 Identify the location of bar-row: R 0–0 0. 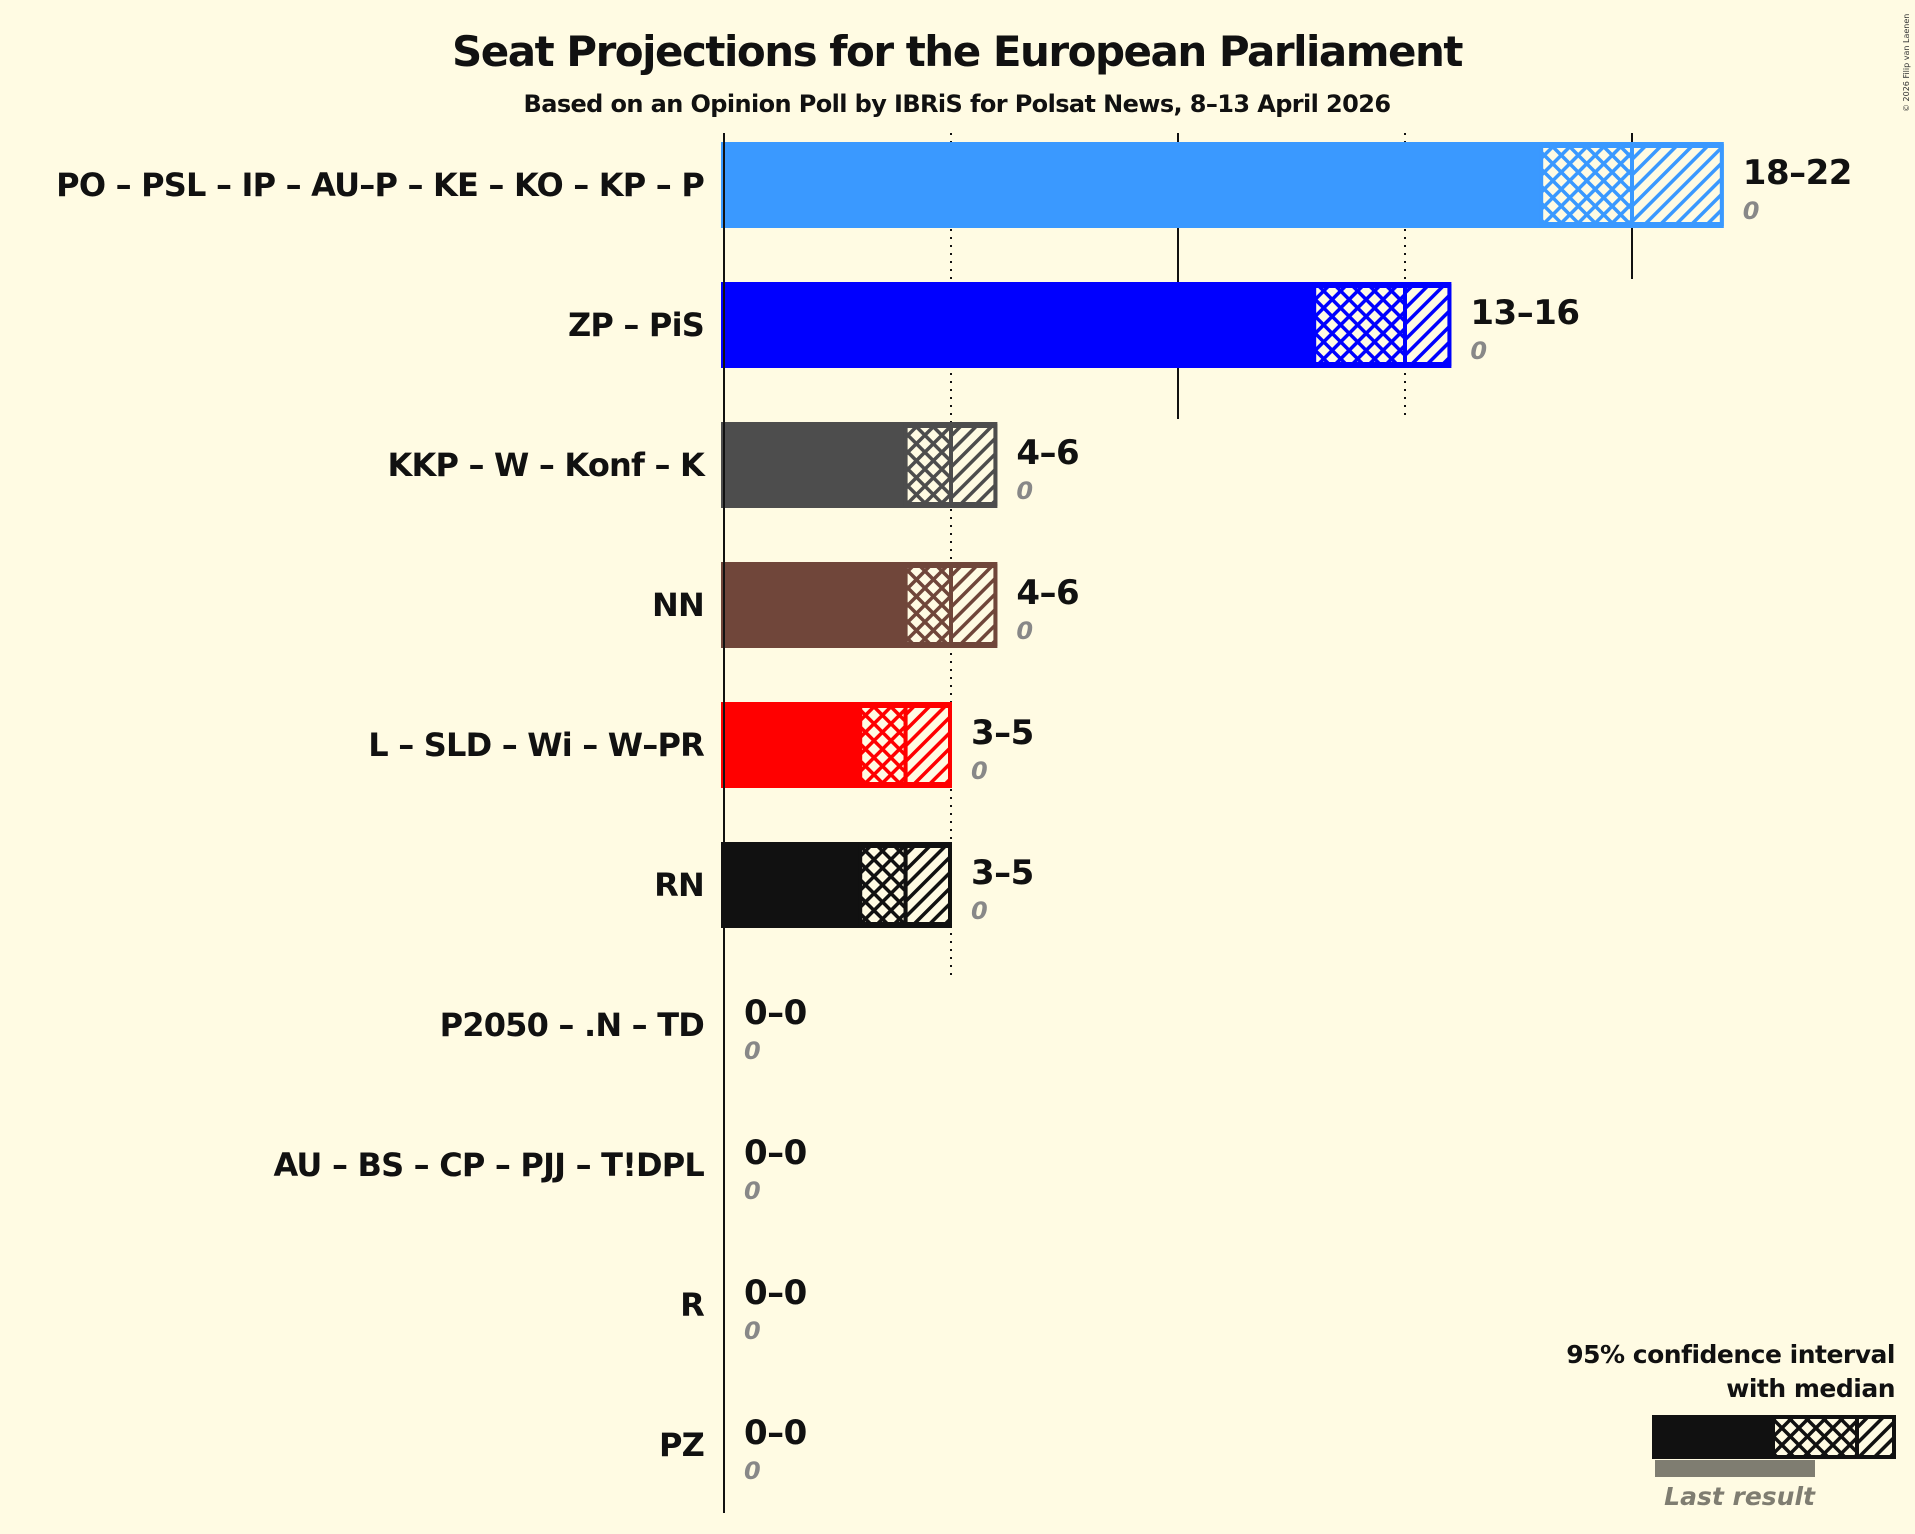
(743, 1309).